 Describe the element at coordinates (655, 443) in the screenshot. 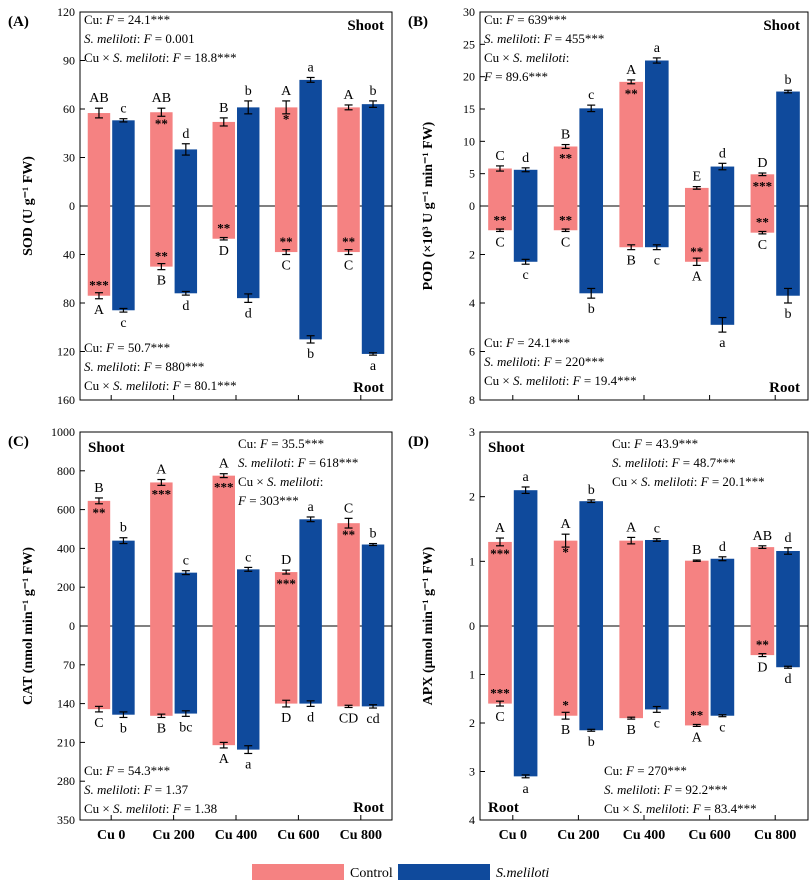

I see `shoot-stat-line: Cu: F = 43.9***` at that location.